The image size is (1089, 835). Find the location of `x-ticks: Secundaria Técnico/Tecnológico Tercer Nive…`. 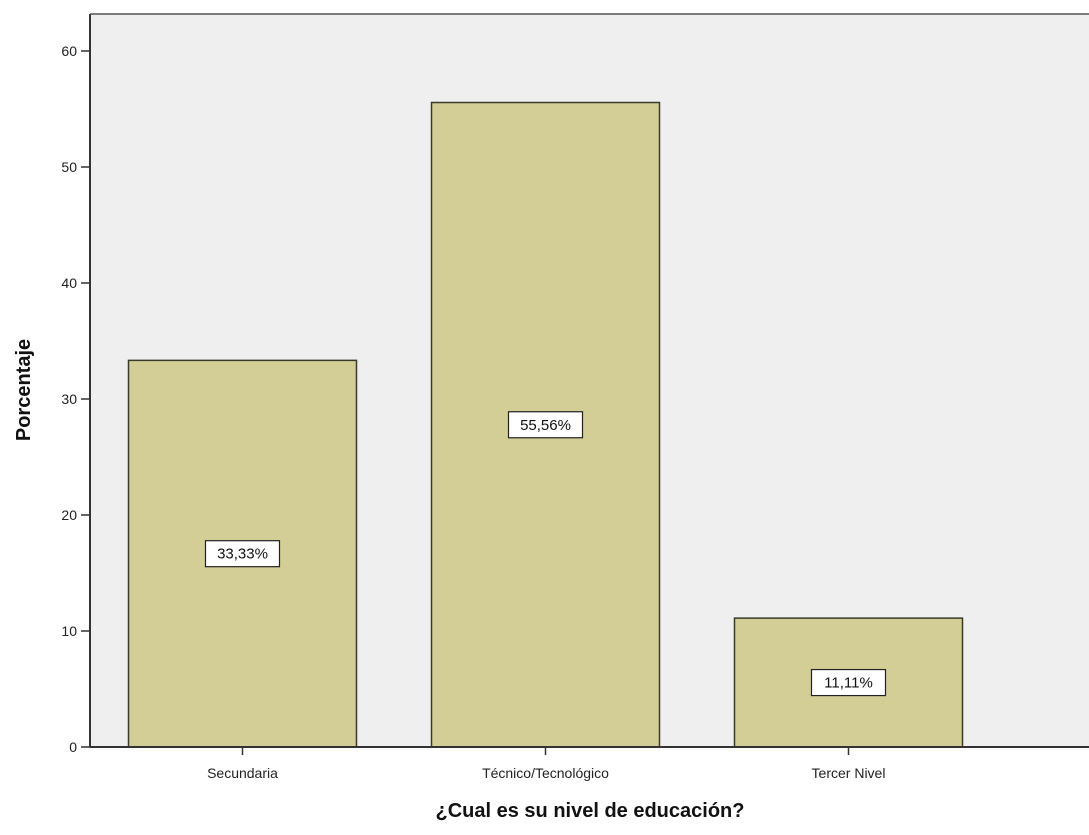

x-ticks: Secundaria Técnico/Tecnológico Tercer Nive… is located at coordinates (546, 764).